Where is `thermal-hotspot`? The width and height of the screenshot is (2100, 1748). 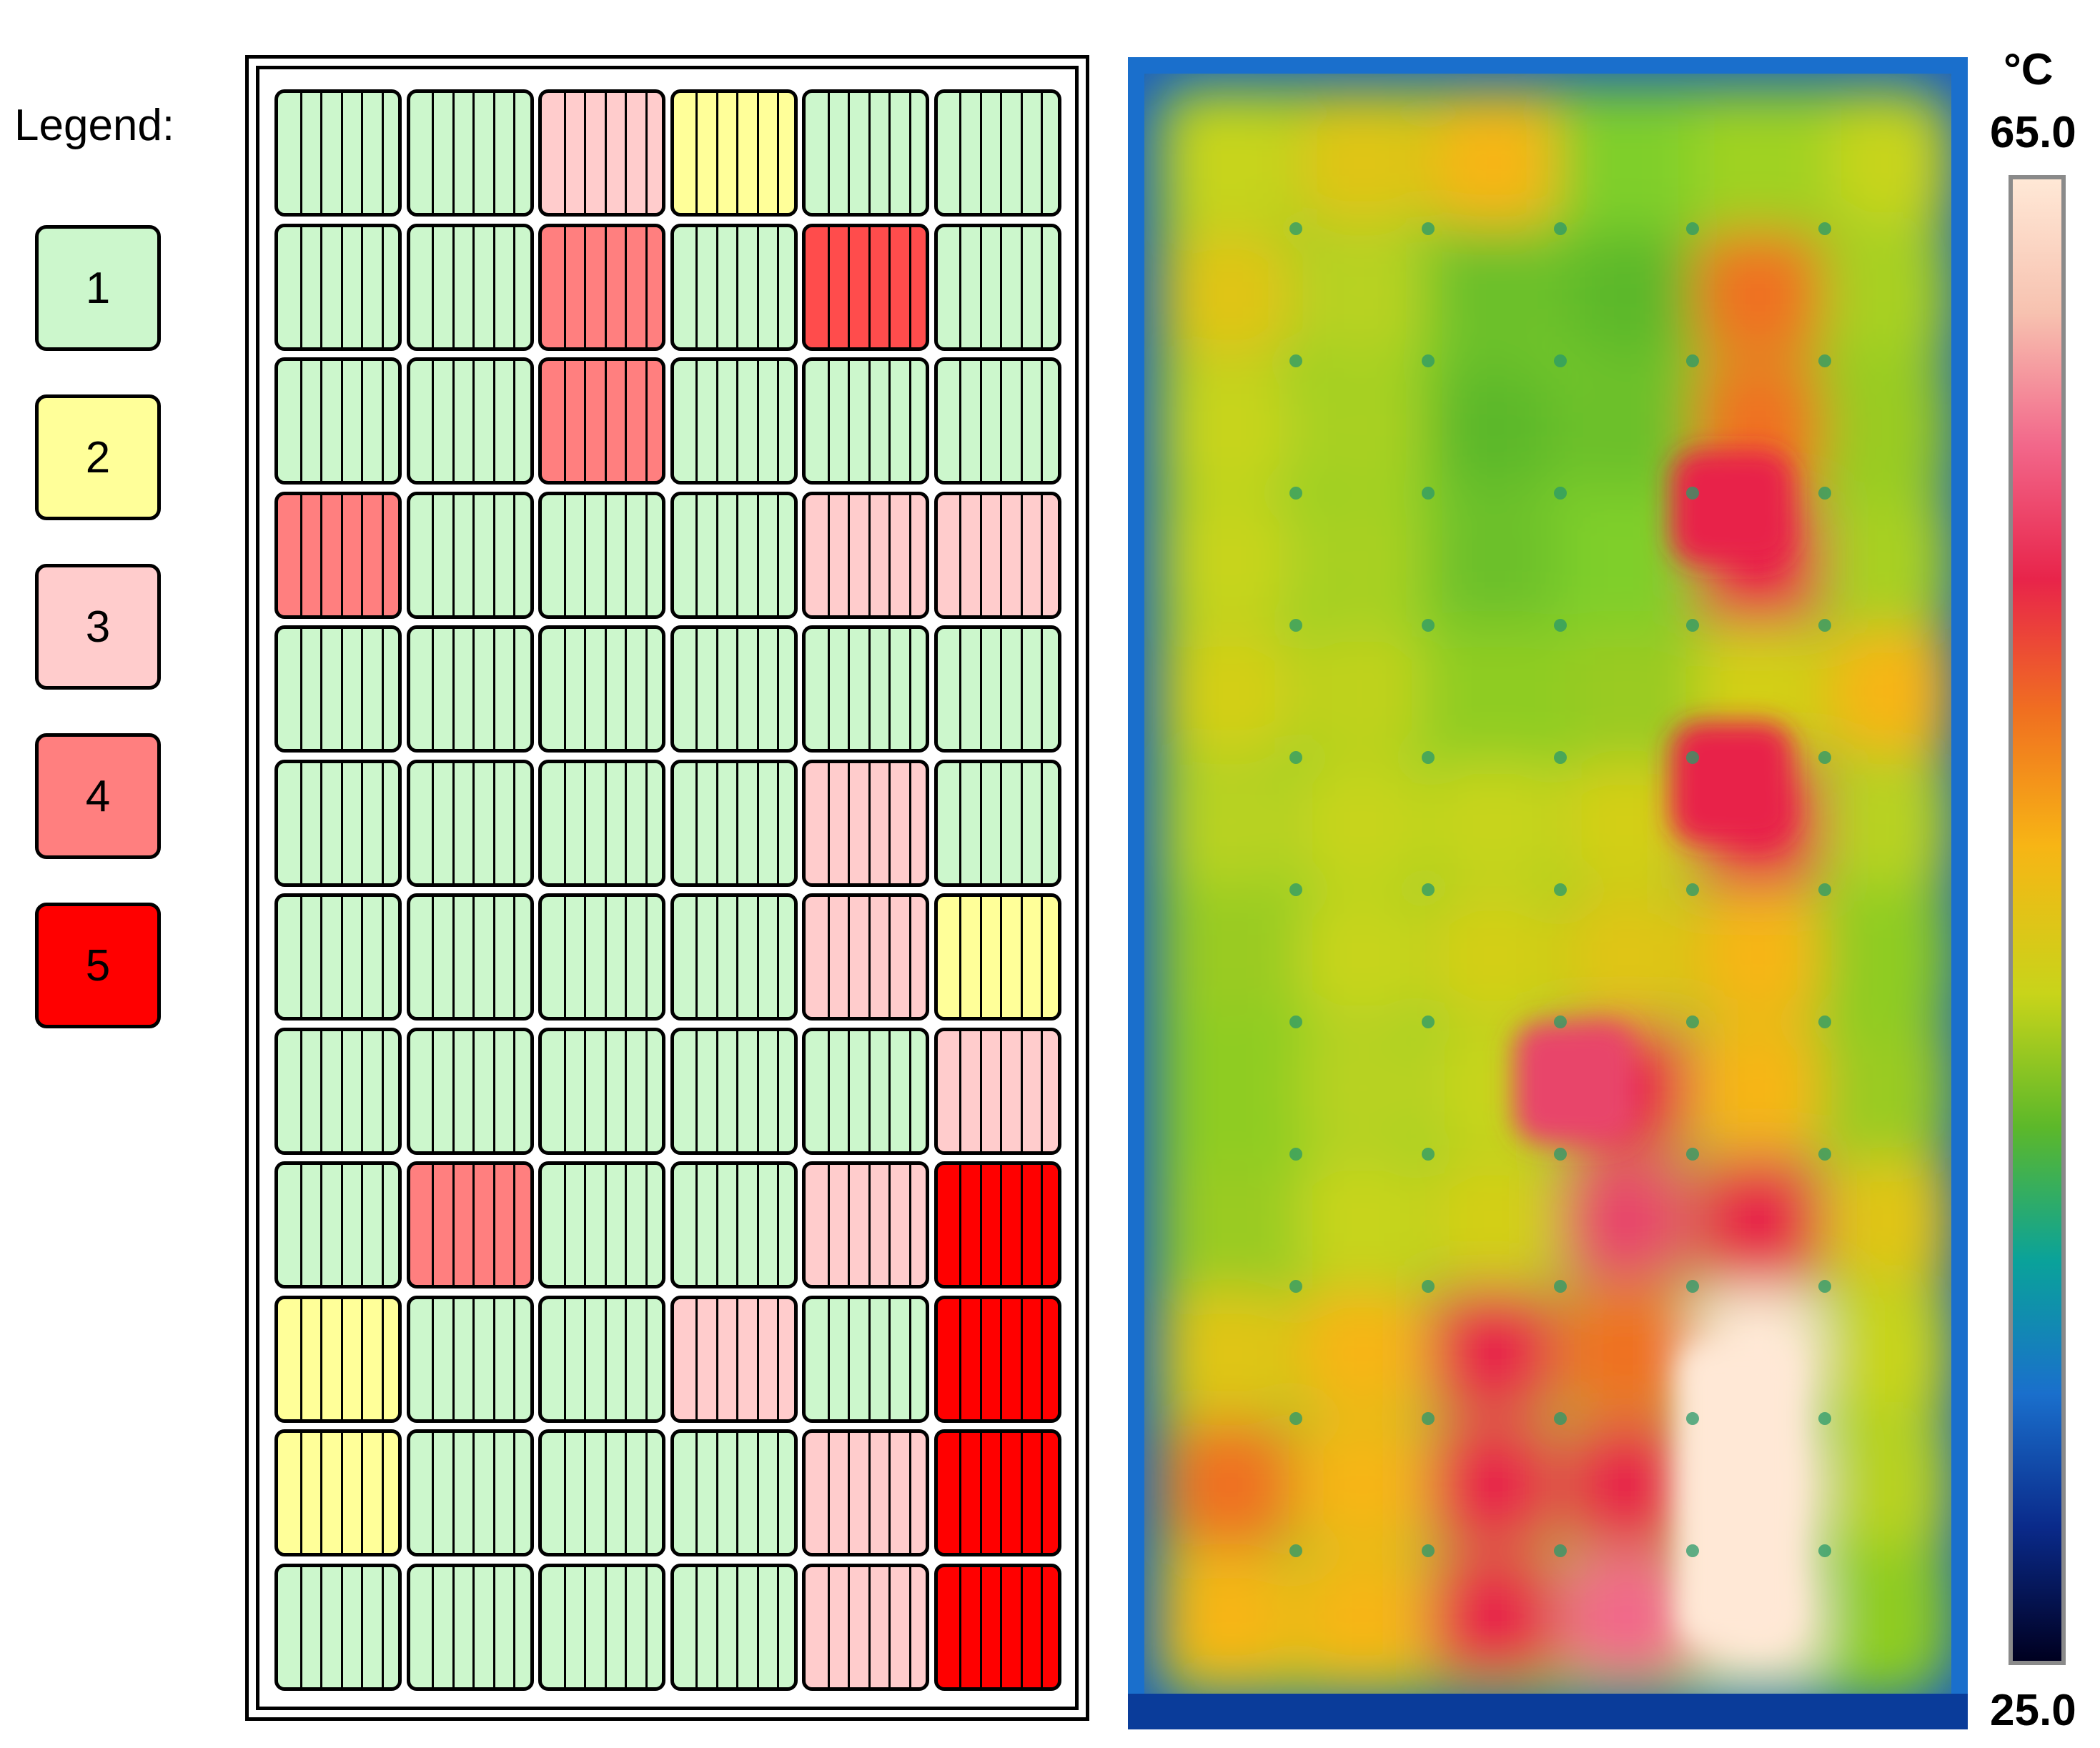
thermal-hotspot is located at coordinates (1739, 1494).